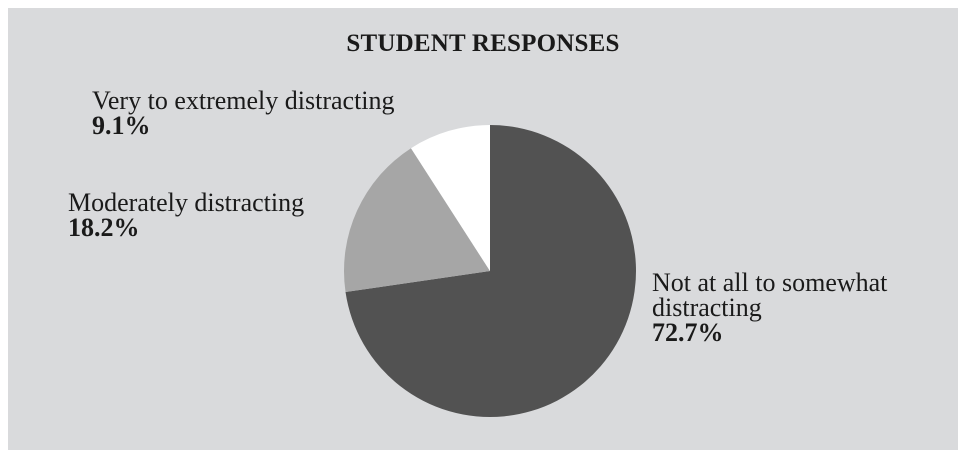  What do you see at coordinates (483, 43) in the screenshot?
I see `chart-title: STUDENT RESPONSES` at bounding box center [483, 43].